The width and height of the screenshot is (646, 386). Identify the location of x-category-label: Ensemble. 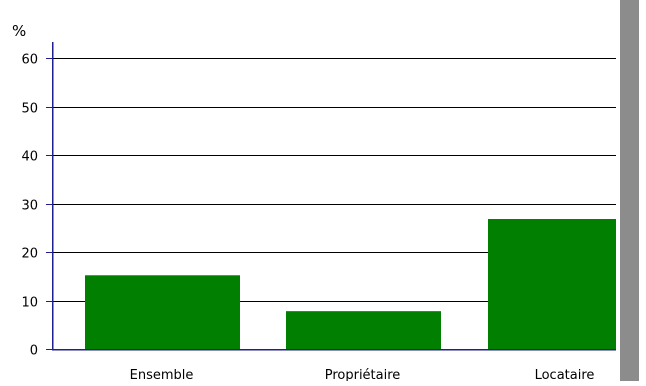
(162, 374).